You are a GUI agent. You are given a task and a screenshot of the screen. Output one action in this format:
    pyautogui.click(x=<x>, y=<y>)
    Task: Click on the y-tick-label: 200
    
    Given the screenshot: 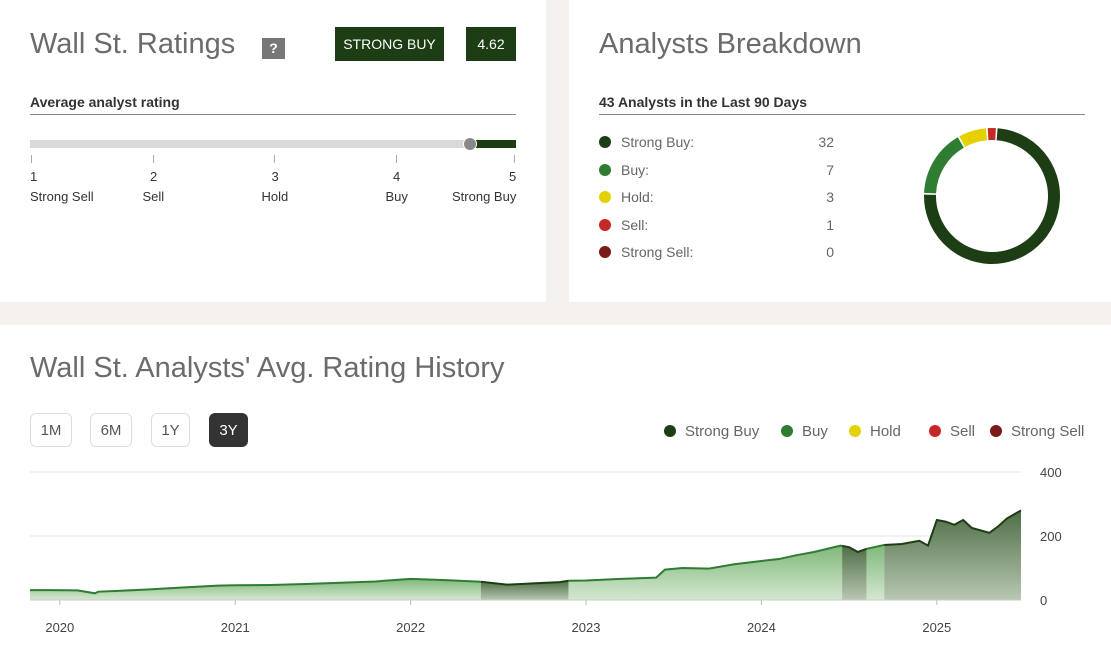 What is the action you would take?
    pyautogui.click(x=1051, y=536)
    